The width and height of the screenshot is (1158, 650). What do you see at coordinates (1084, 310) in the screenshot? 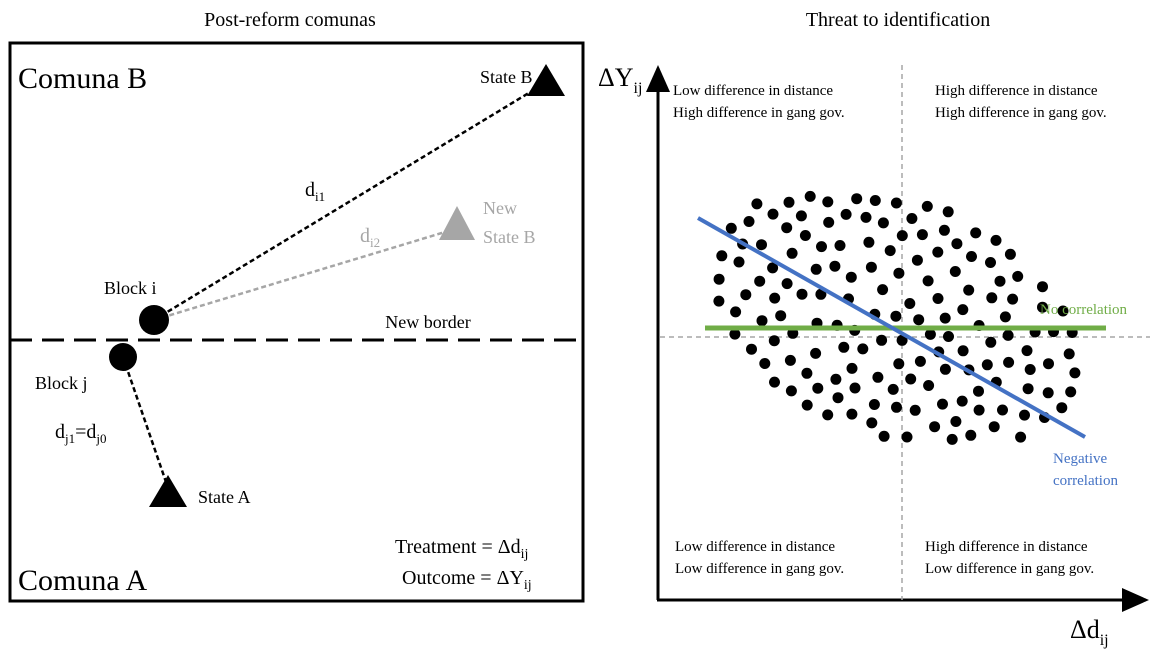
I see `line-label: No correlation` at bounding box center [1084, 310].